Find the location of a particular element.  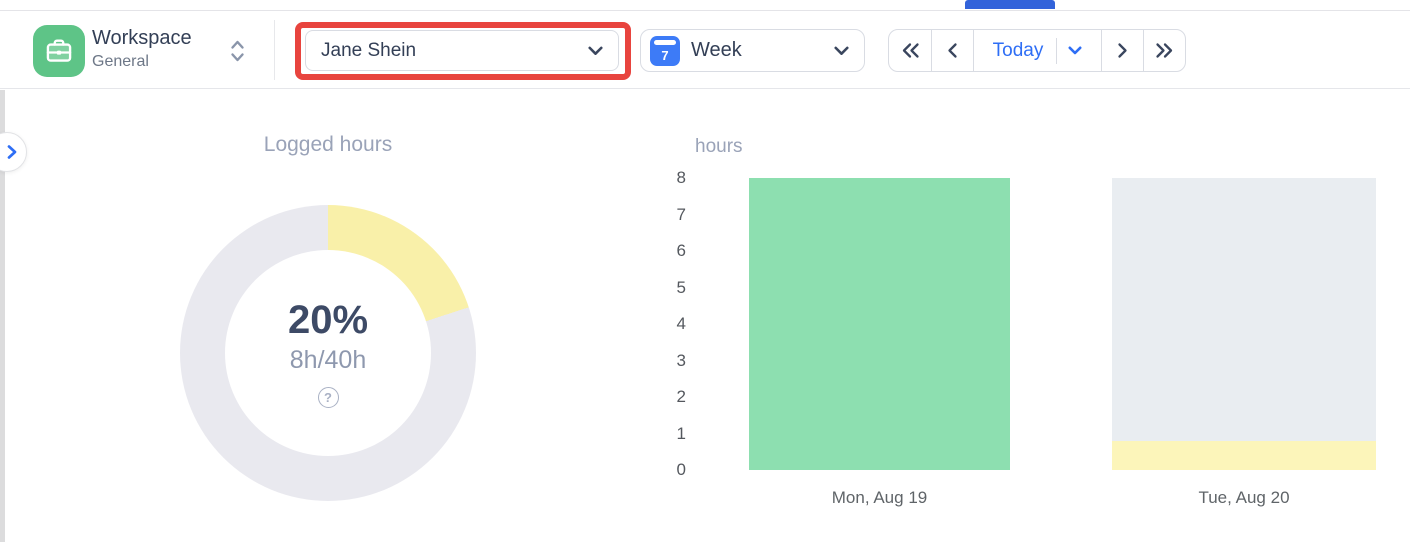

workspace-subtitle: General is located at coordinates (120, 61).